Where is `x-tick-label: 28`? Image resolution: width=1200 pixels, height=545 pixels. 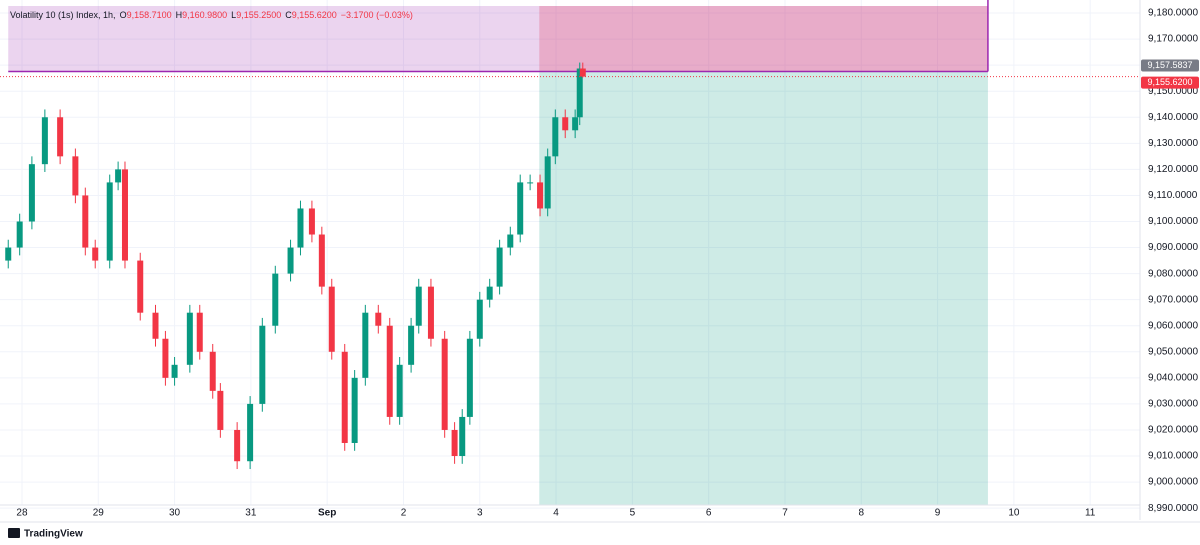
x-tick-label: 28 is located at coordinates (22, 513).